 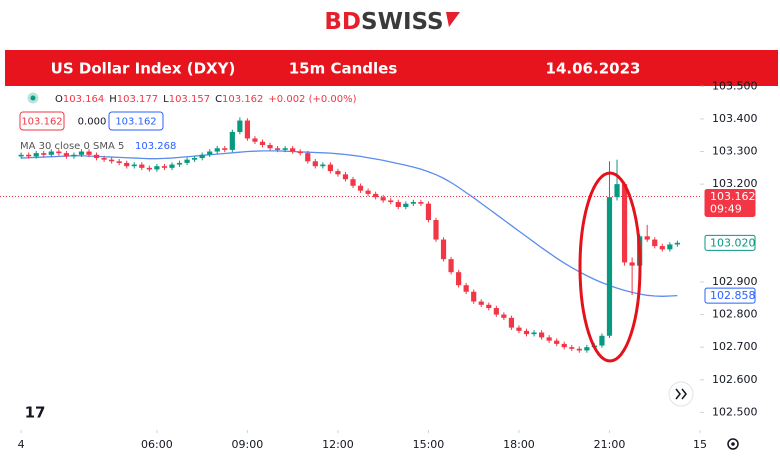 I want to click on tv-logo: 𝟭𝟳, so click(x=35, y=413).